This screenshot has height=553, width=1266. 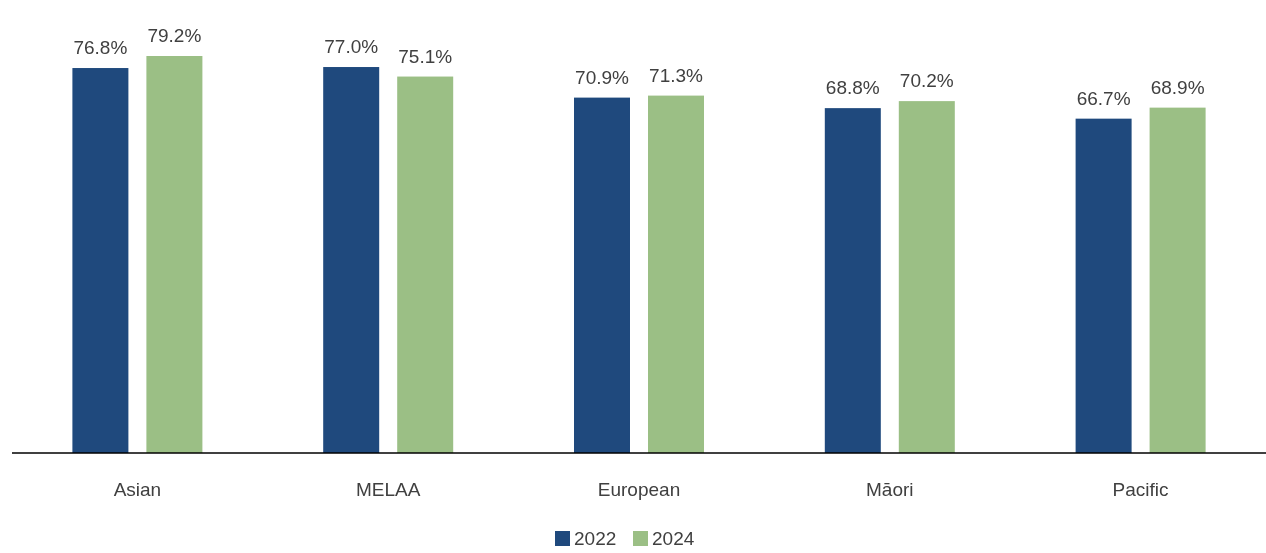 What do you see at coordinates (425, 56) in the screenshot?
I see `data-label: 75.1%` at bounding box center [425, 56].